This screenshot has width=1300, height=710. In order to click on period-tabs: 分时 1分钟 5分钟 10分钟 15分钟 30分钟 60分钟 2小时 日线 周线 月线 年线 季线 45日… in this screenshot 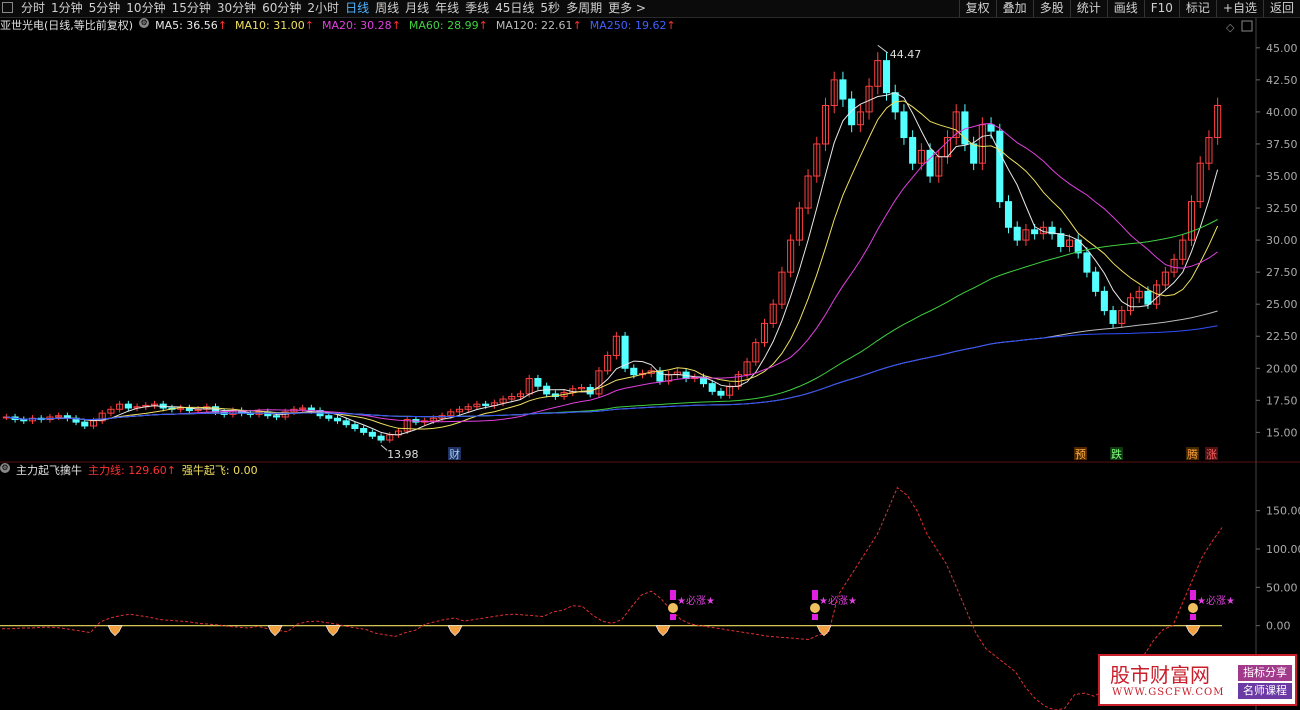, I will do `click(333, 8)`.